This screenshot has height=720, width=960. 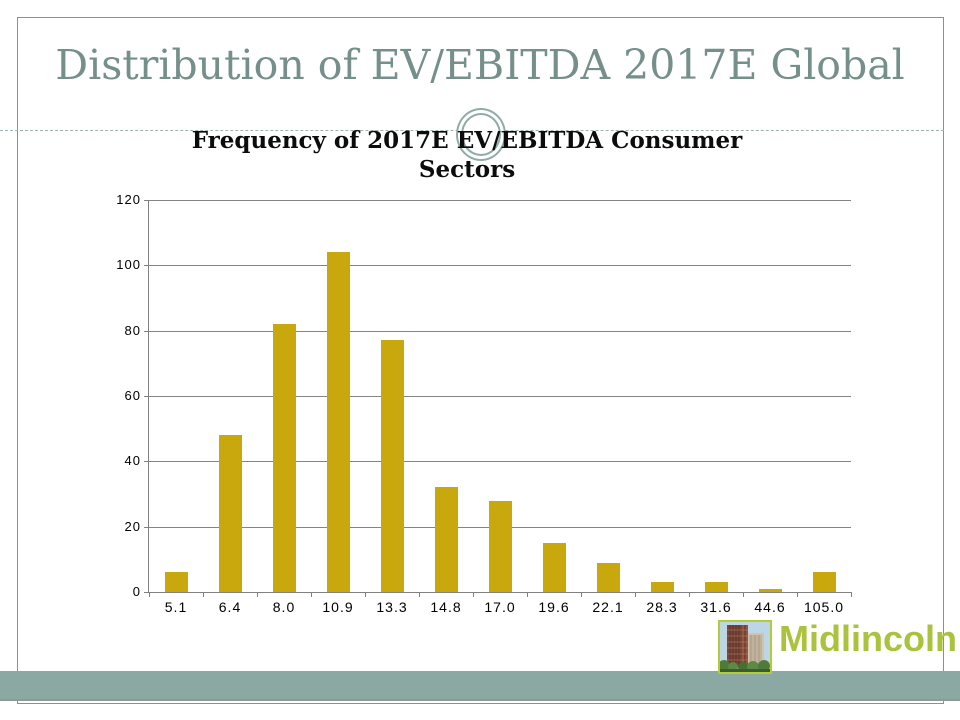 I want to click on circle-ornament-icon, so click(x=481, y=134).